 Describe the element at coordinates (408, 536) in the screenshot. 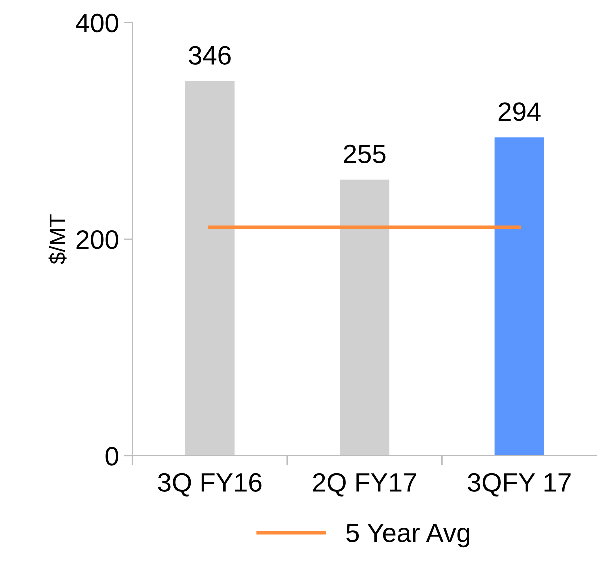

I see `legend-label: 5 Year Avg` at that location.